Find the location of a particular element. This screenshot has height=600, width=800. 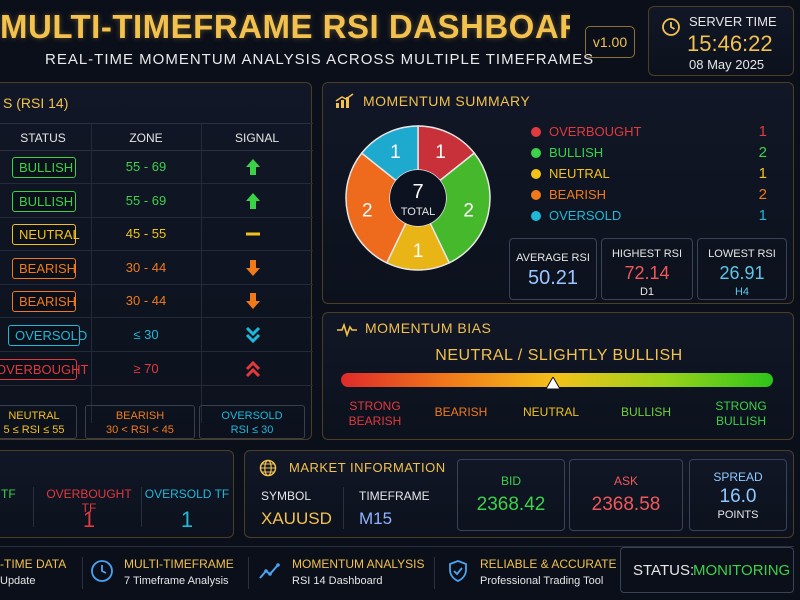

legend-bearish-range: 30 < RSI < 45 is located at coordinates (140, 430).